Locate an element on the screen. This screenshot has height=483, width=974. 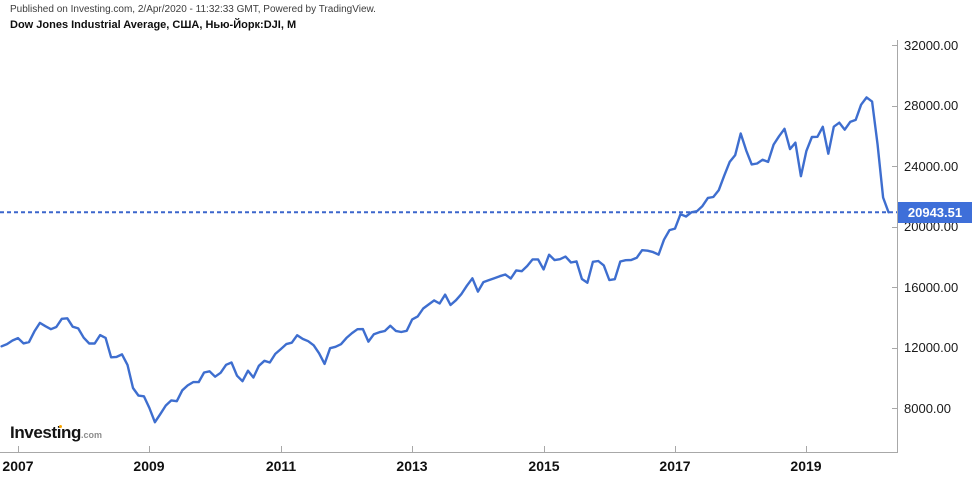
x-axis-label: 2007 is located at coordinates (18, 466).